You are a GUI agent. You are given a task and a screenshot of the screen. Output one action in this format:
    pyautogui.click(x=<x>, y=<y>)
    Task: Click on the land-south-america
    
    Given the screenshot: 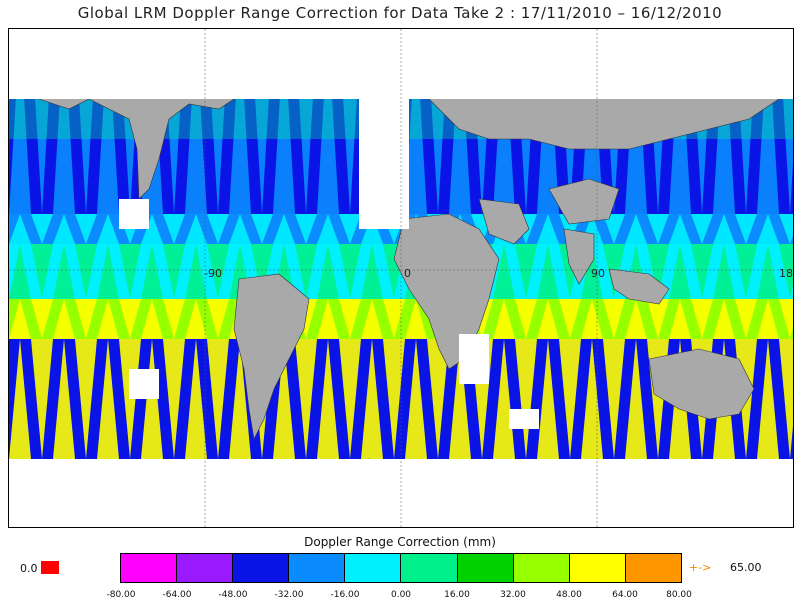 What is the action you would take?
    pyautogui.click(x=271, y=356)
    